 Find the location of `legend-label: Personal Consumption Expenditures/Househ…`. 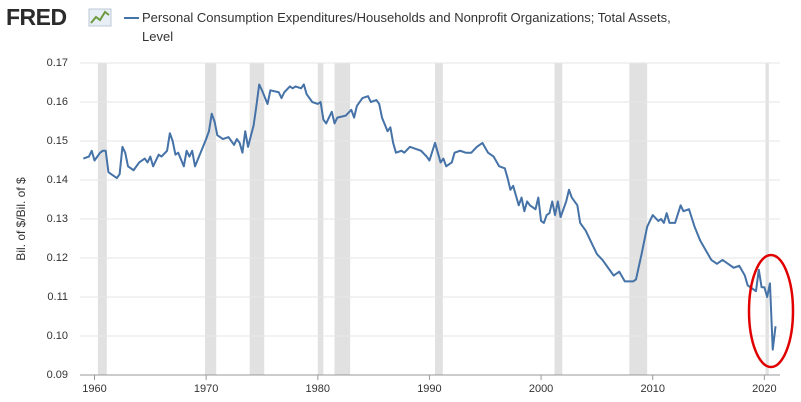

legend-label: Personal Consumption Expenditures/Househ… is located at coordinates (406, 27).